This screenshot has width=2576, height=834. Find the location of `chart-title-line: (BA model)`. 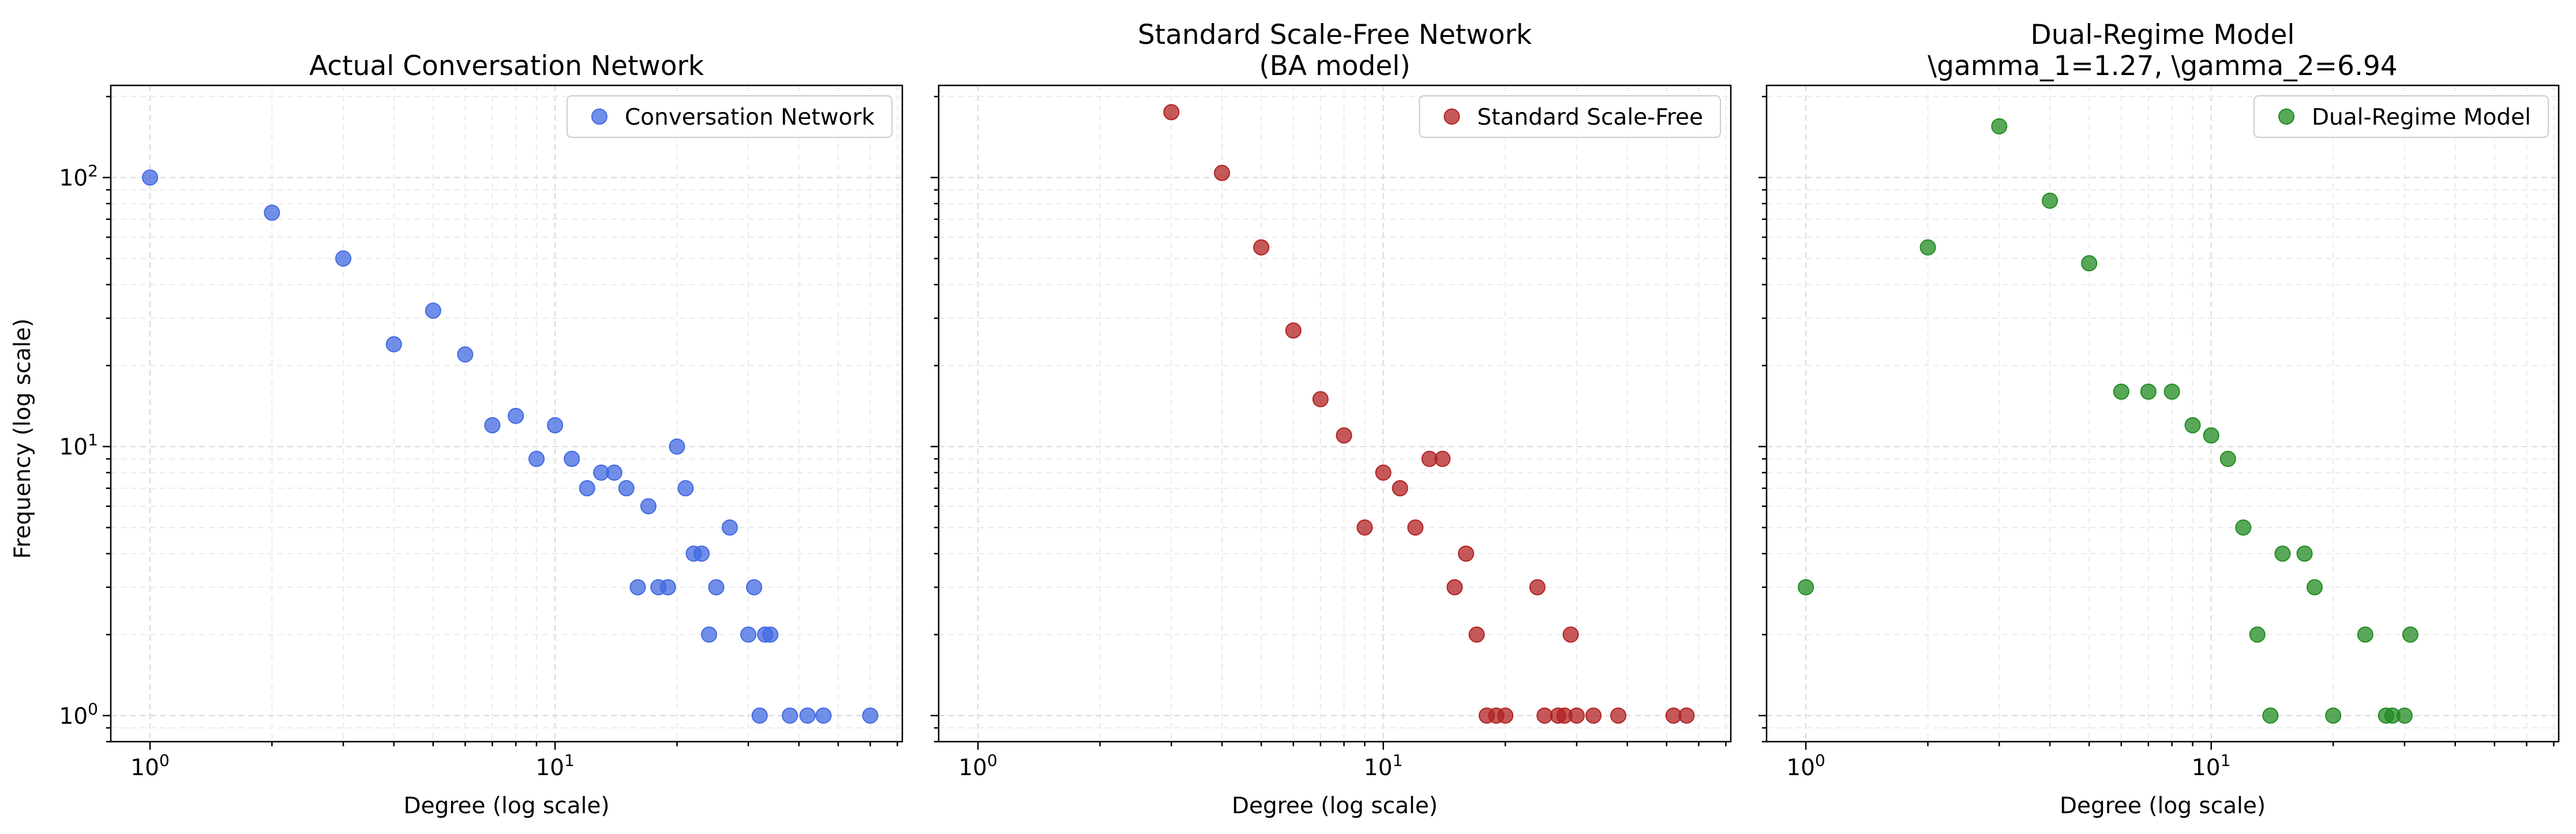

chart-title-line: (BA model) is located at coordinates (1334, 66).